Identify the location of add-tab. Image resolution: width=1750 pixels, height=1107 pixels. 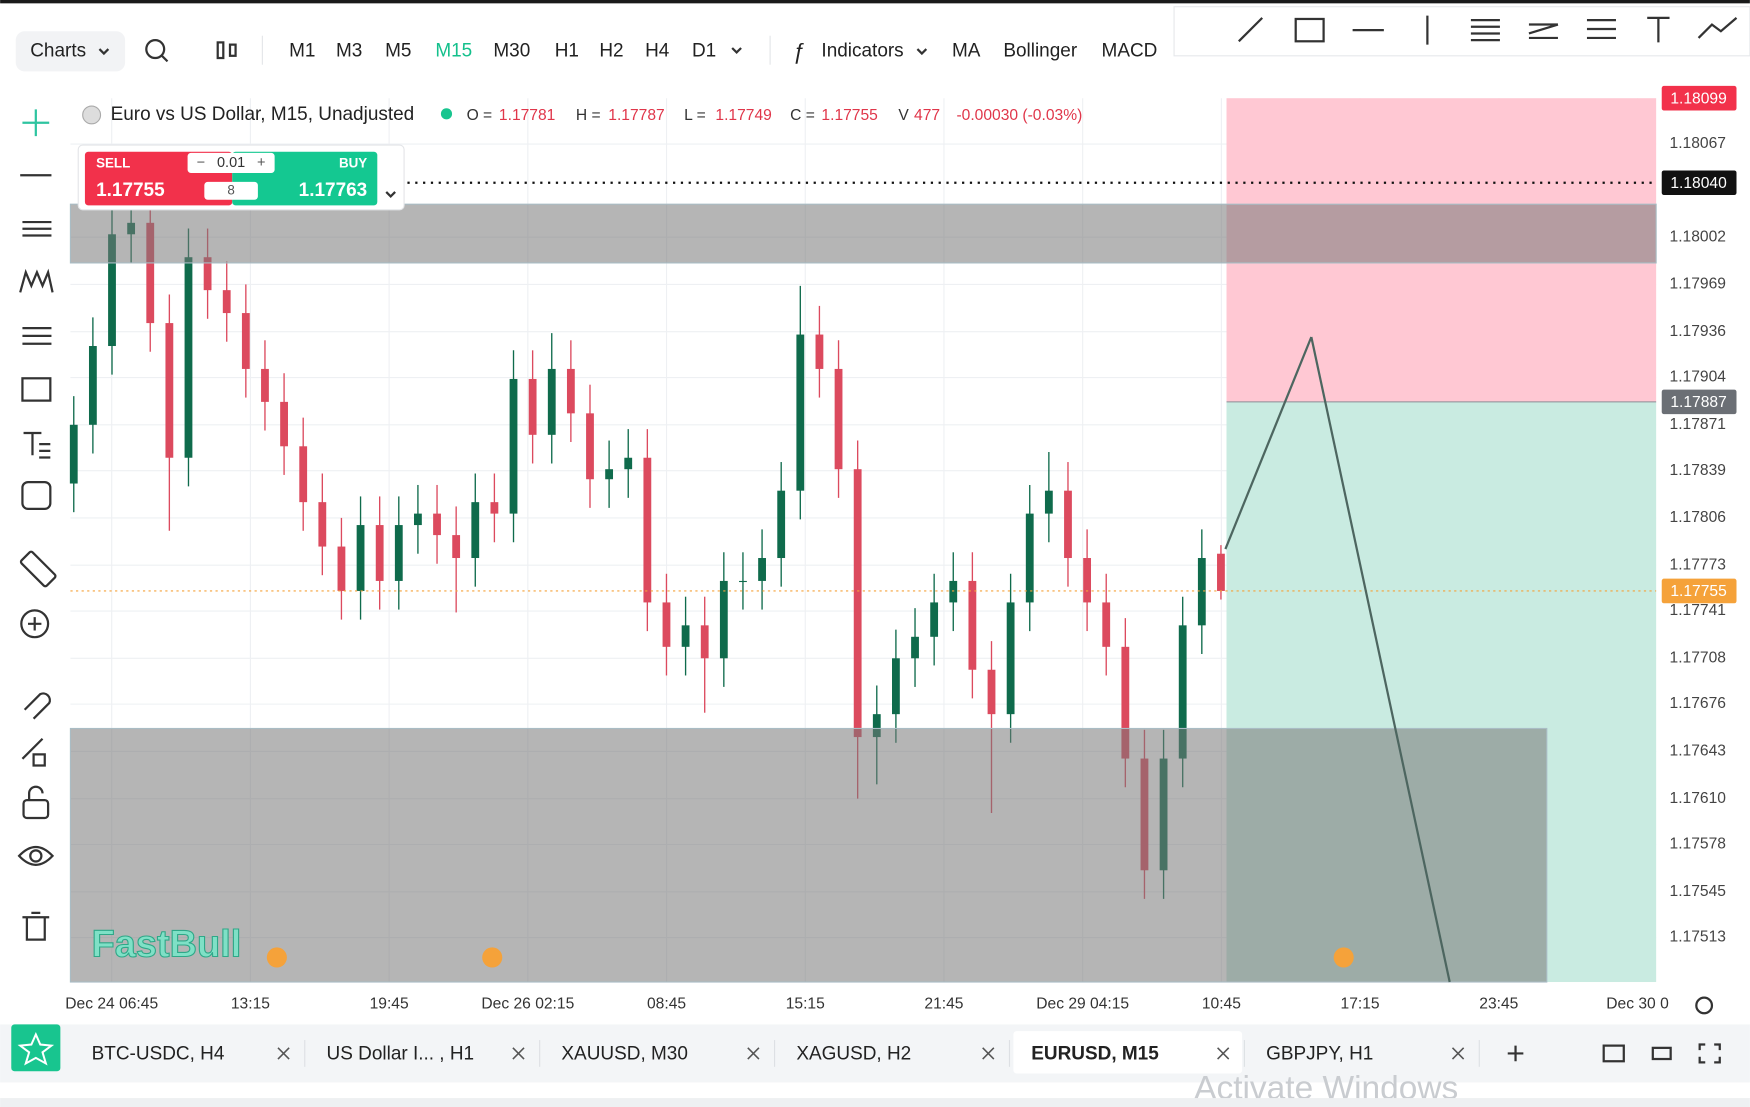
(1515, 1053).